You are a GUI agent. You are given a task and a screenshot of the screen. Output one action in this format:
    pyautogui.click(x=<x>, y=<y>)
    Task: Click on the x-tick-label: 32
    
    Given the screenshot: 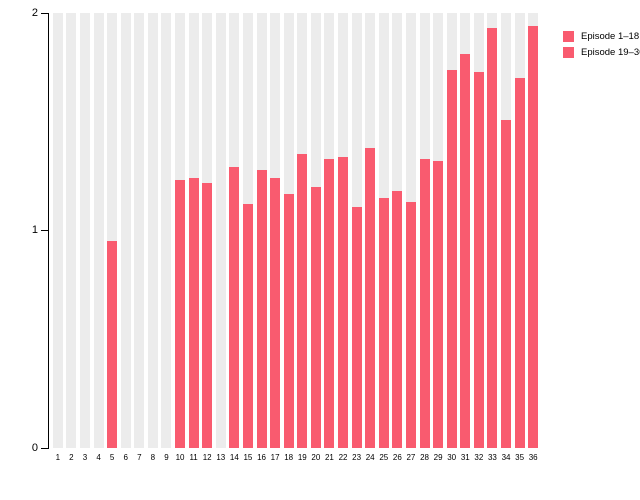 What is the action you would take?
    pyautogui.click(x=479, y=457)
    